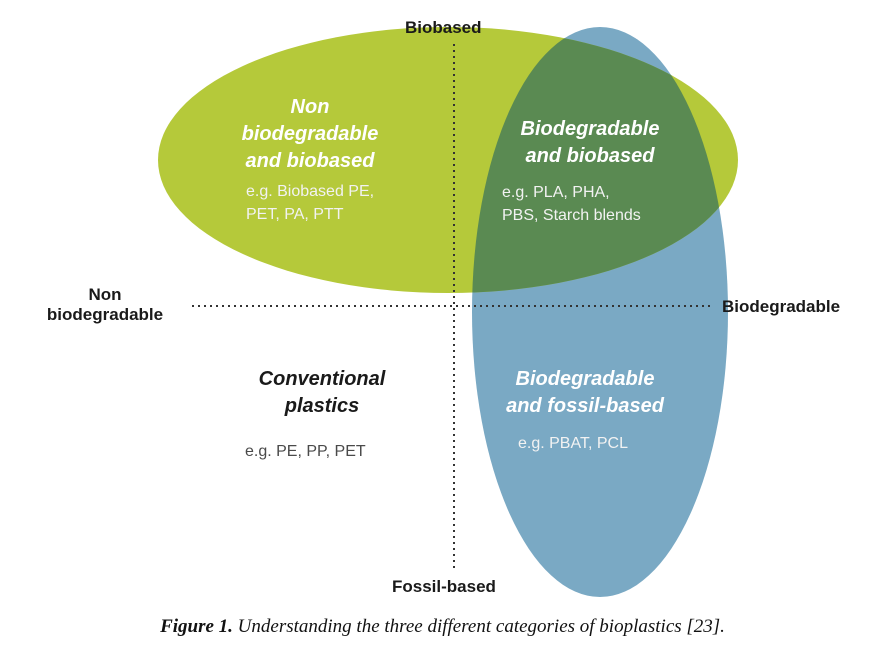  I want to click on axis-label-non-biodegradable: Non biodegradable, so click(105, 305).